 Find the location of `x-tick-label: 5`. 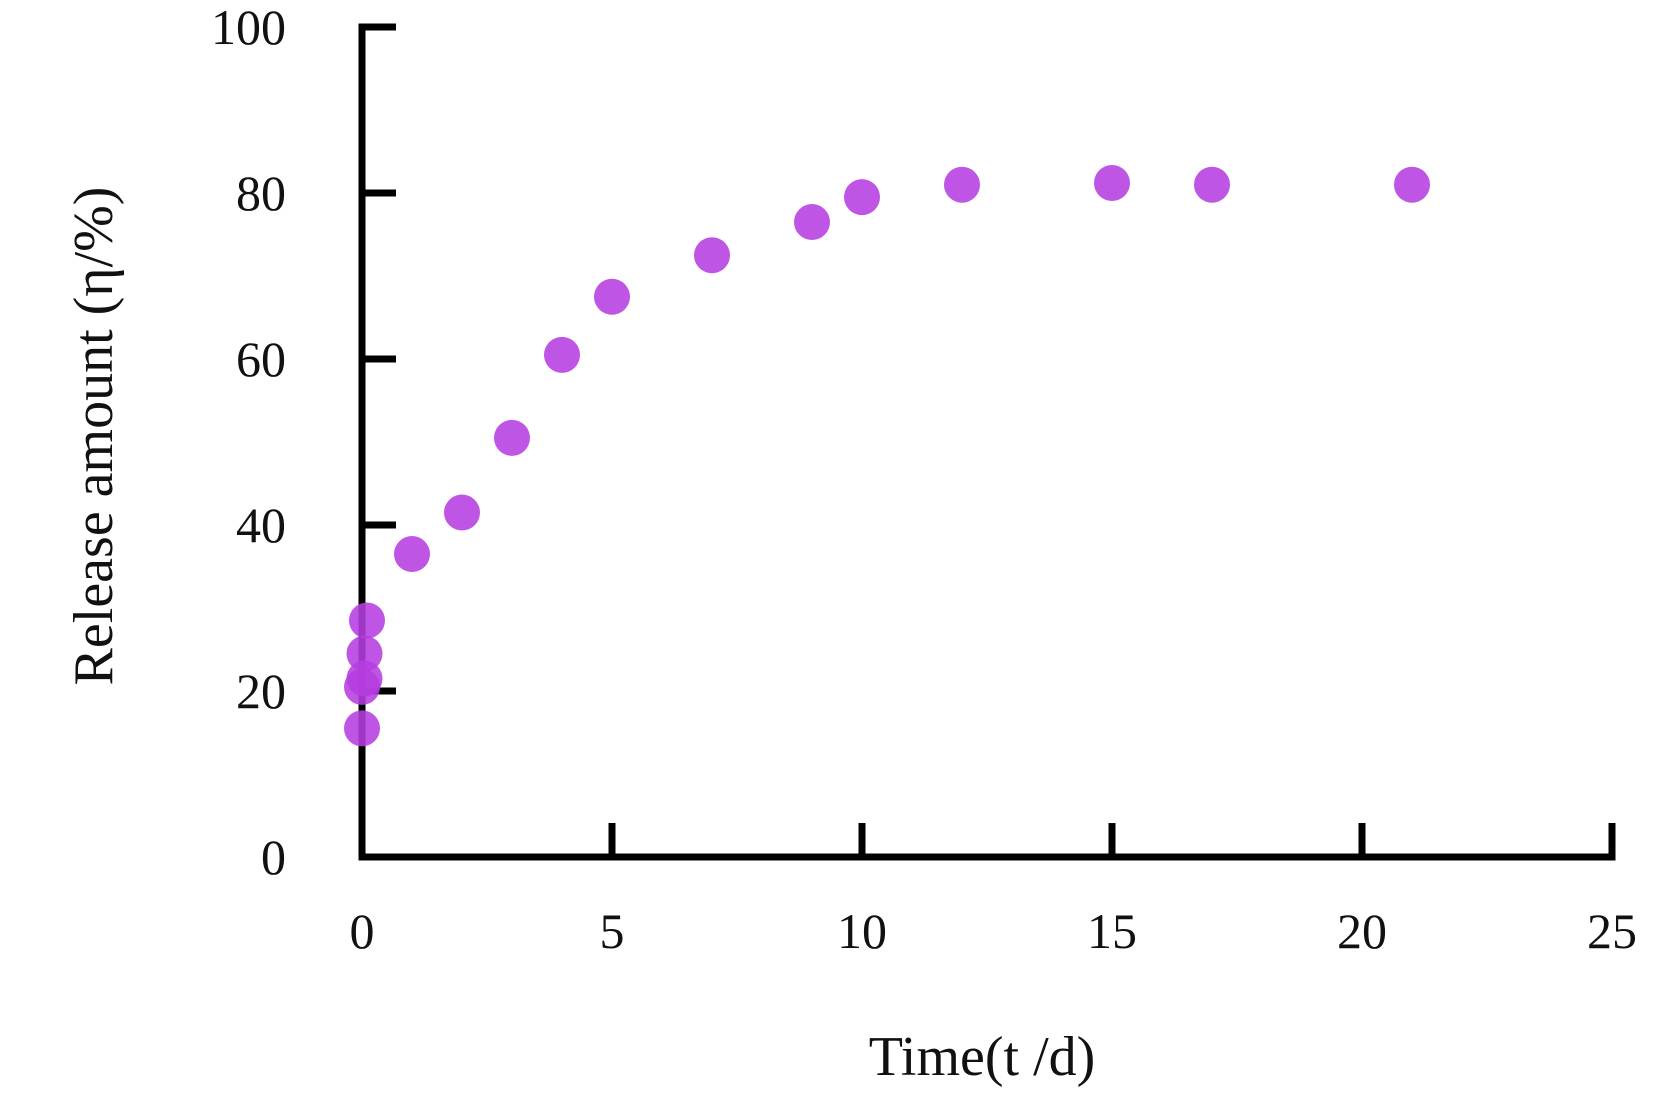

x-tick-label: 5 is located at coordinates (612, 931).